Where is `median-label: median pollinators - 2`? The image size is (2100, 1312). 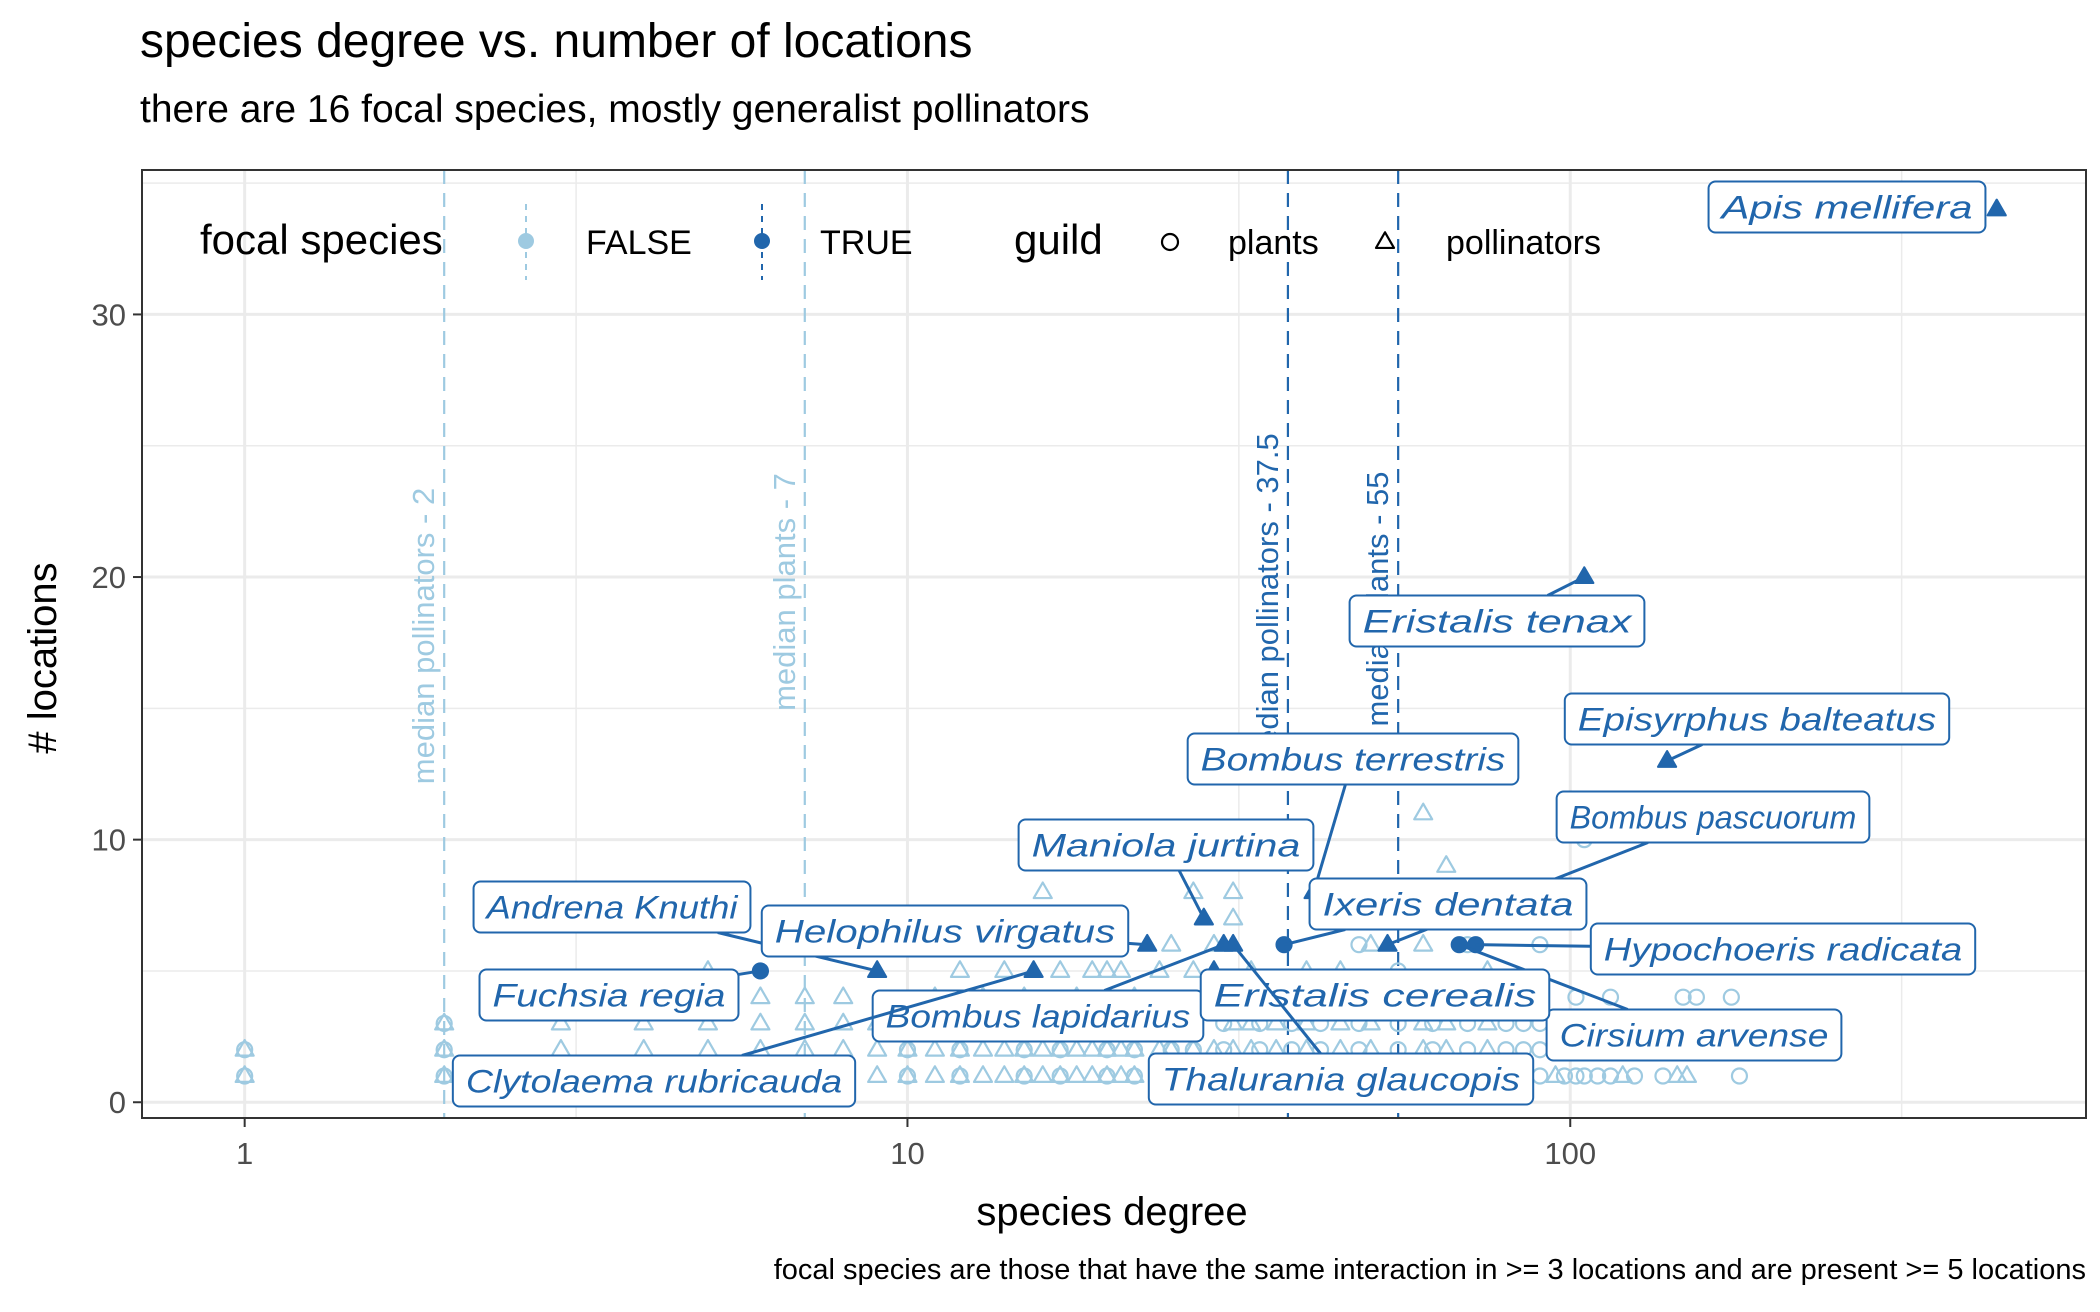
median-label: median pollinators - 2 is located at coordinates (423, 636).